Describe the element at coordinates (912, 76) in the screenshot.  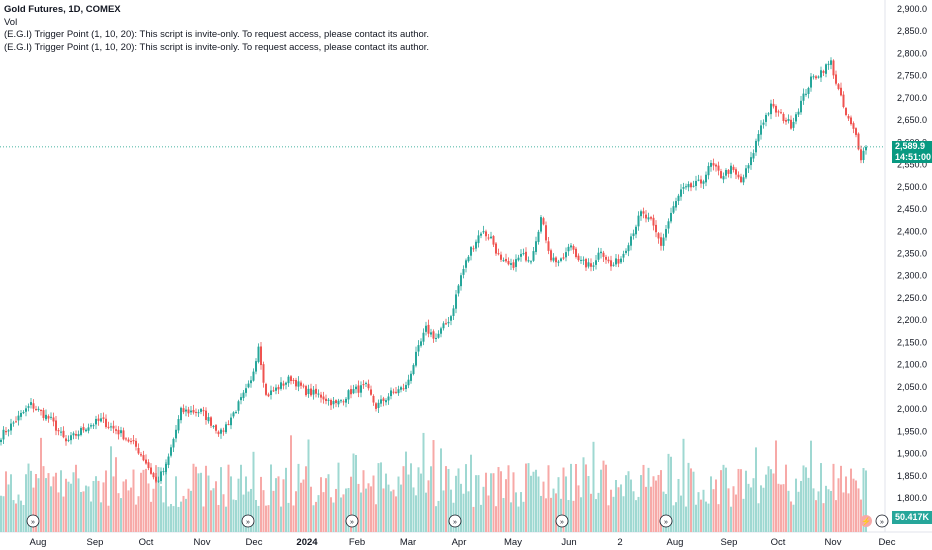
I see `y-tick-label: 2,750.0` at that location.